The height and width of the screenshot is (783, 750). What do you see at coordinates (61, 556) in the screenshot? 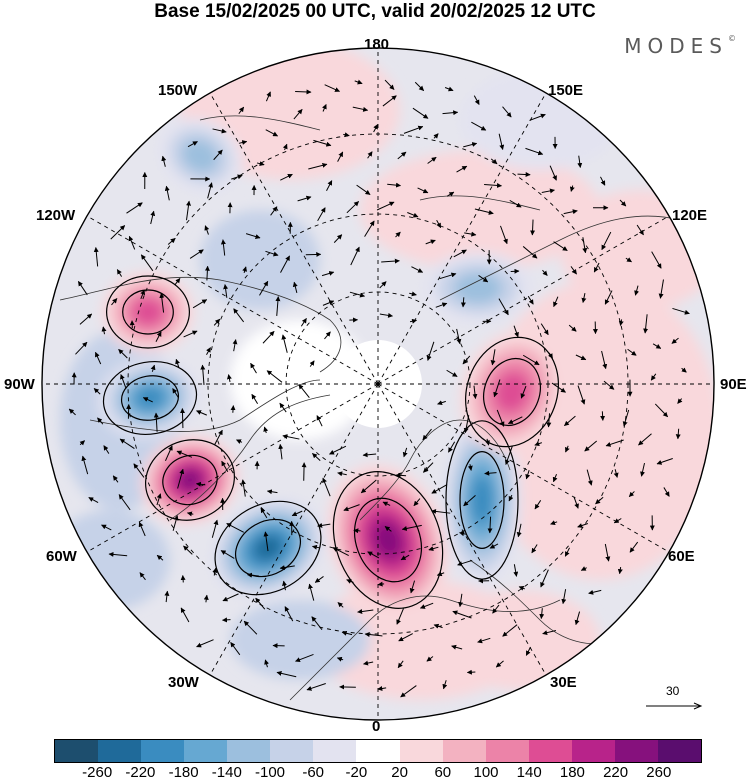
I see `lon-label-lower-left: 60W` at bounding box center [61, 556].